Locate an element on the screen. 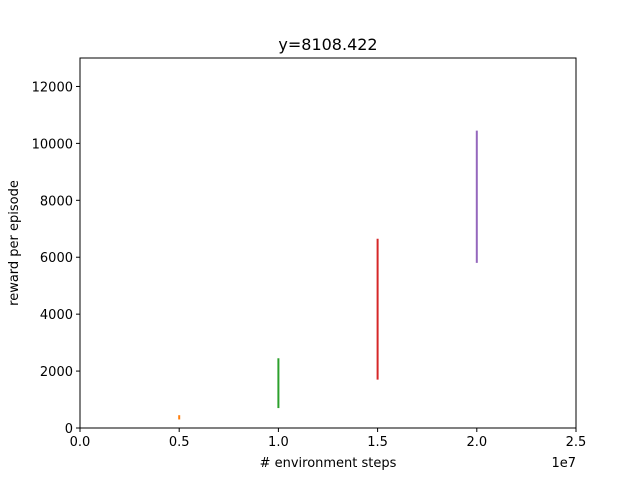 The width and height of the screenshot is (640, 480). x-axis-ticks: 0.0 0.5 1.0 1.5 2.0 2.5 is located at coordinates (328, 439).